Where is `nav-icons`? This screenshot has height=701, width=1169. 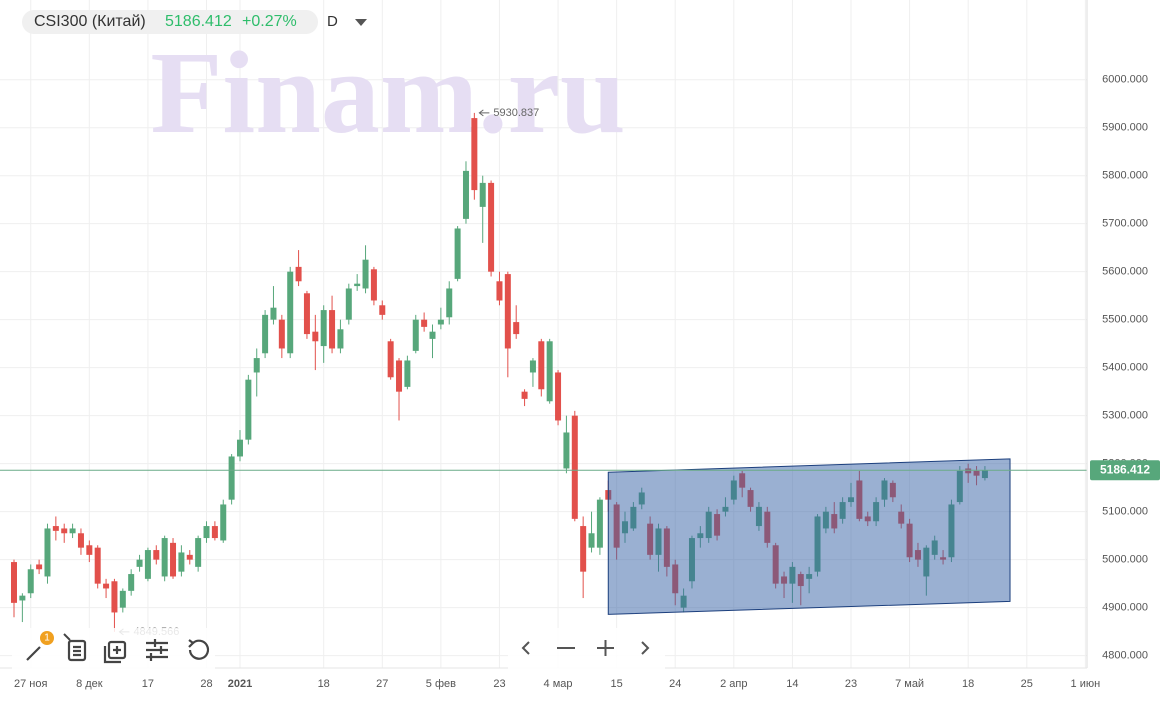 nav-icons is located at coordinates (585, 648).